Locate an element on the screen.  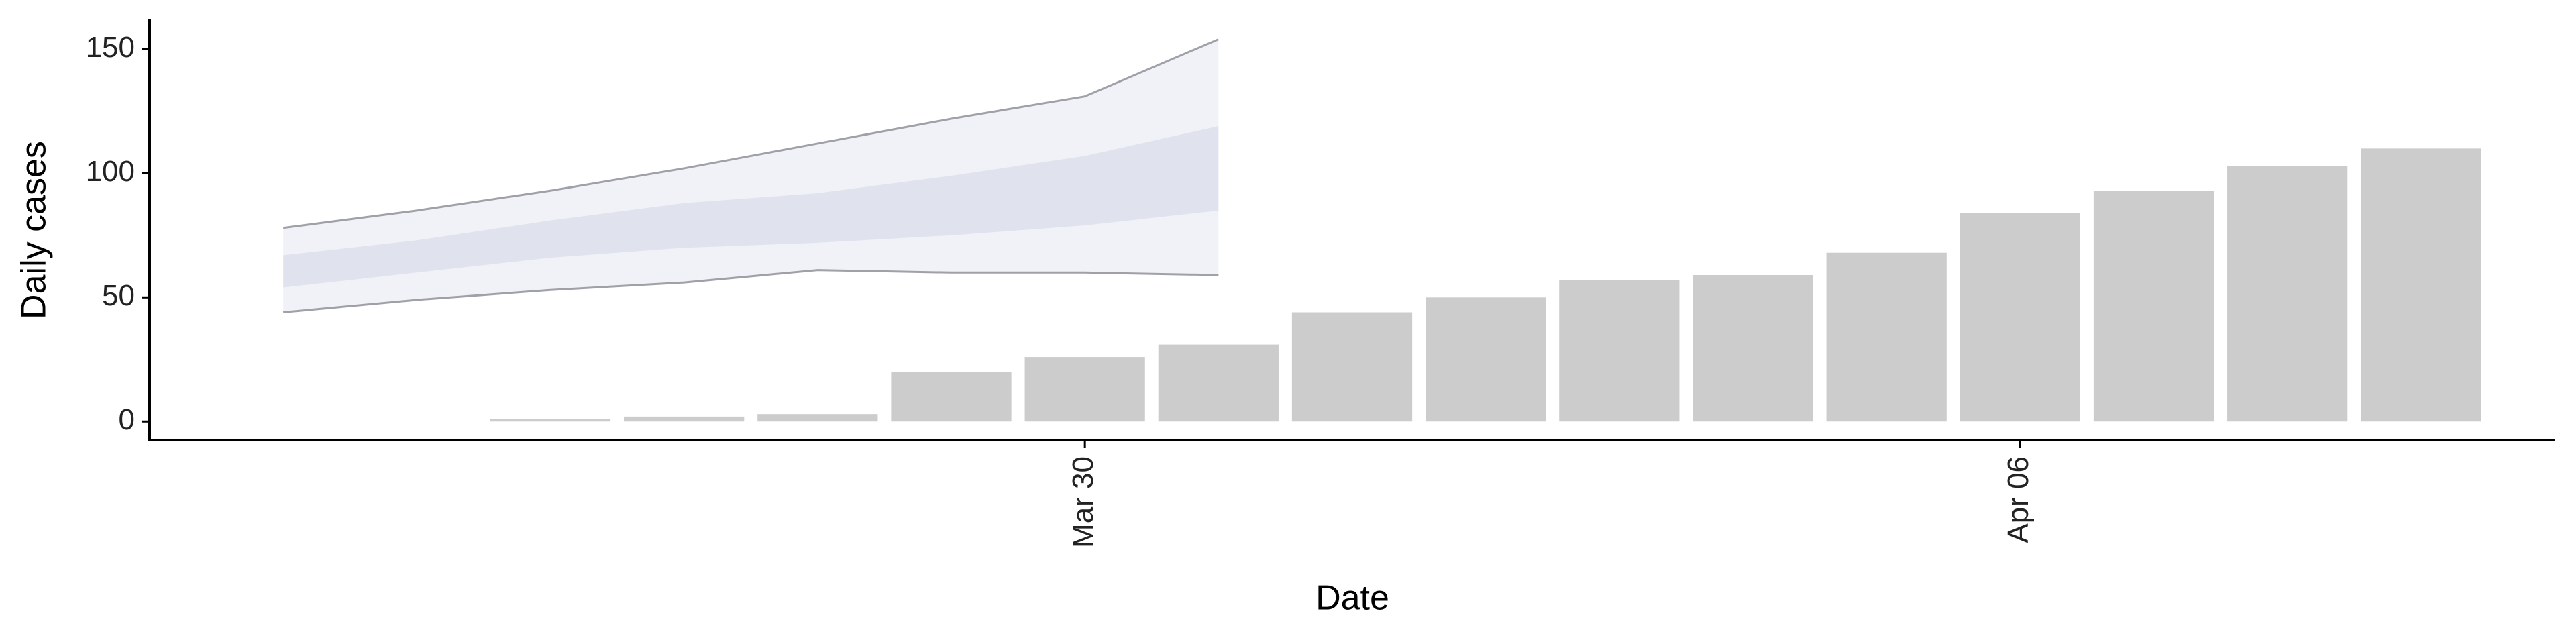
y-tick-label: 150 is located at coordinates (110, 47).